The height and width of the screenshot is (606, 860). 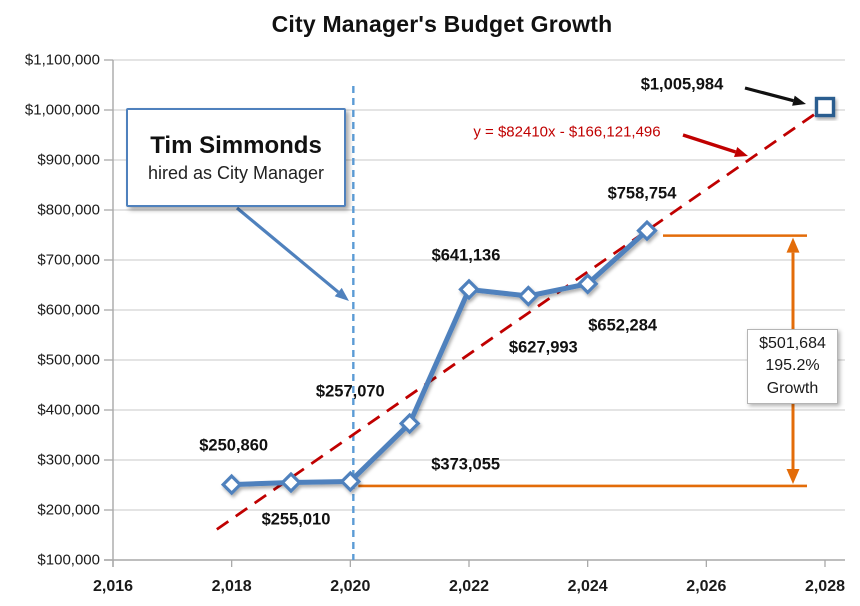 I want to click on growth-summary-box: $501,684 195.2% Growth, so click(x=792, y=366).